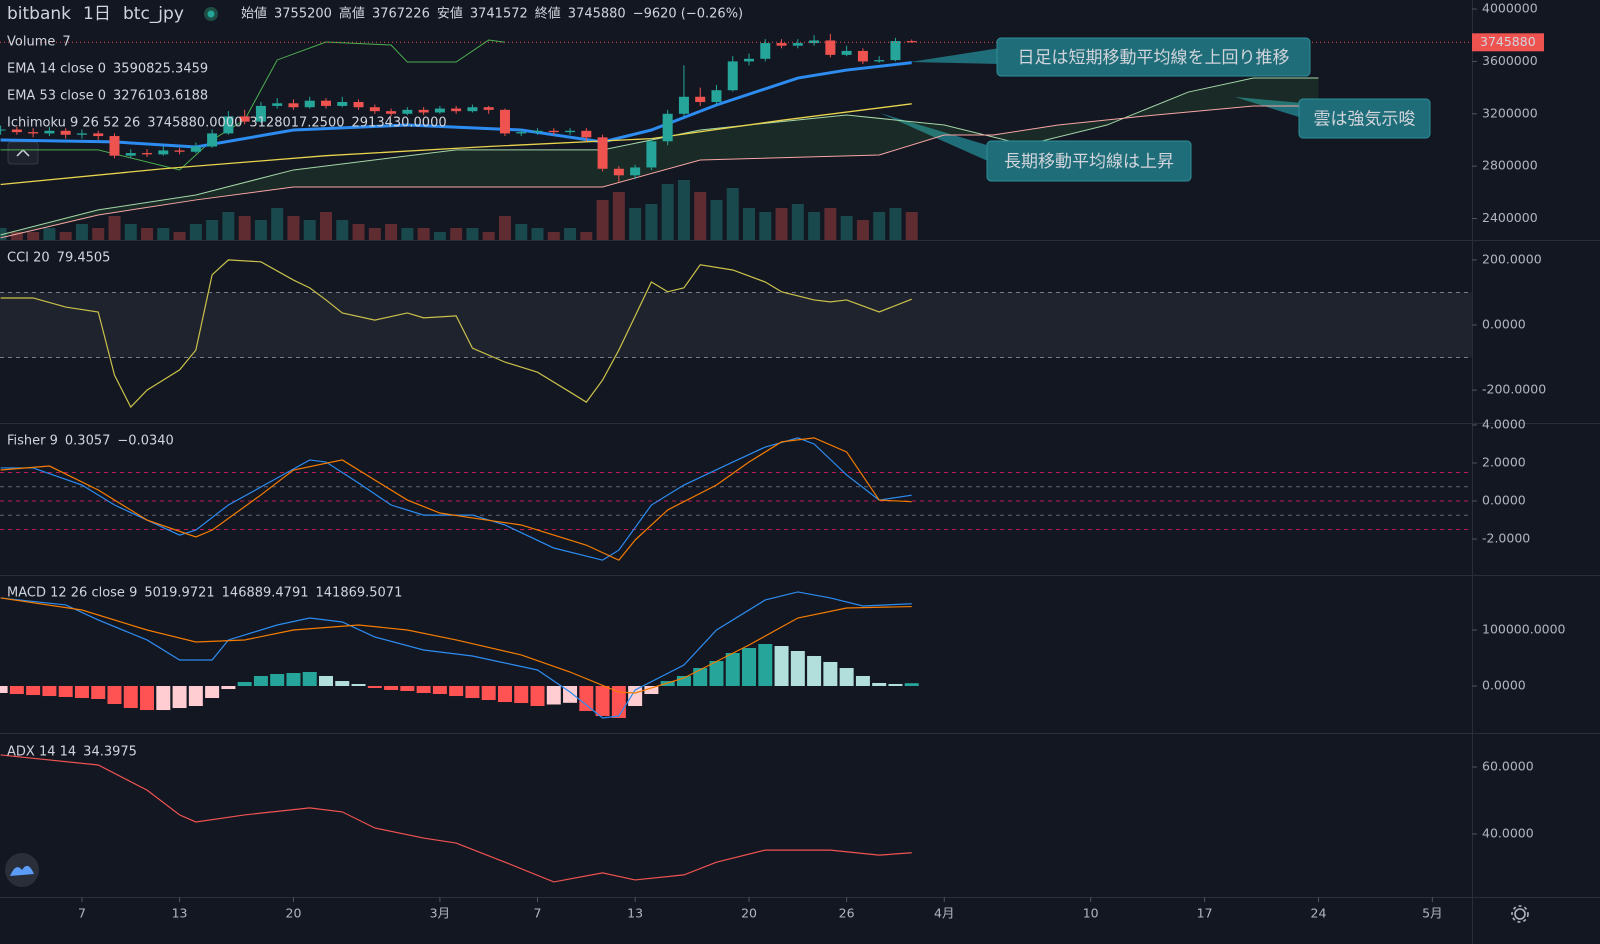 This screenshot has width=1600, height=944. I want to click on y-tick-label: 100000.0000, so click(1524, 628).